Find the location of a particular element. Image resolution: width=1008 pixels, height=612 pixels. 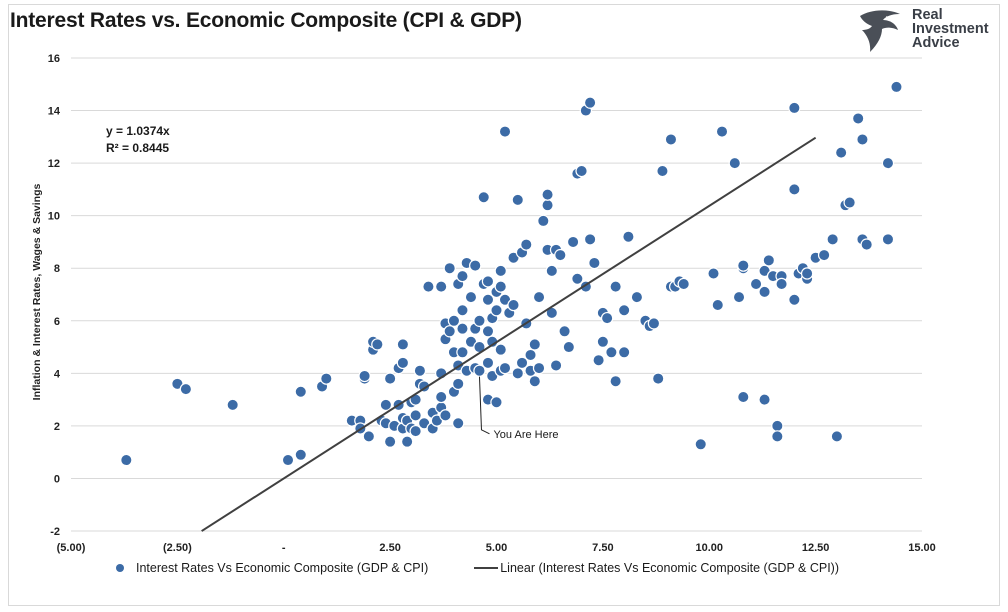

y-tick-label: -2 is located at coordinates (55, 532).